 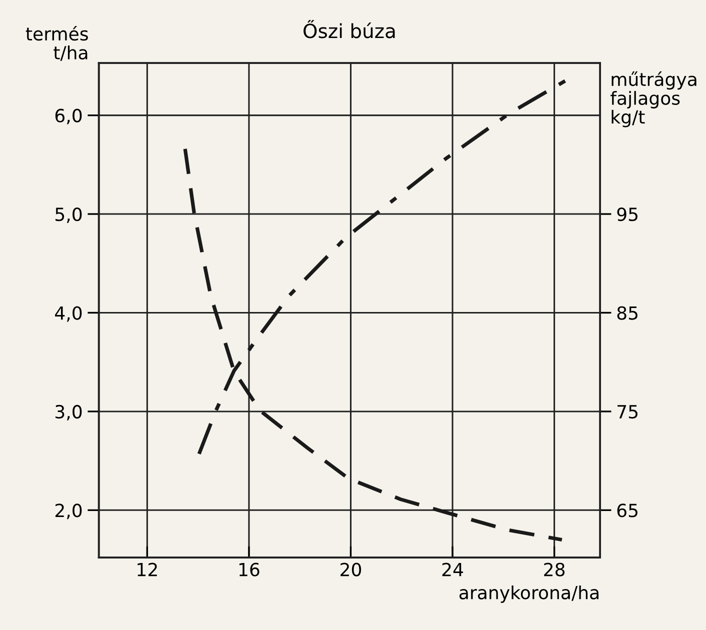 What do you see at coordinates (627, 511) in the screenshot?
I see `y2-tick-label: 65` at bounding box center [627, 511].